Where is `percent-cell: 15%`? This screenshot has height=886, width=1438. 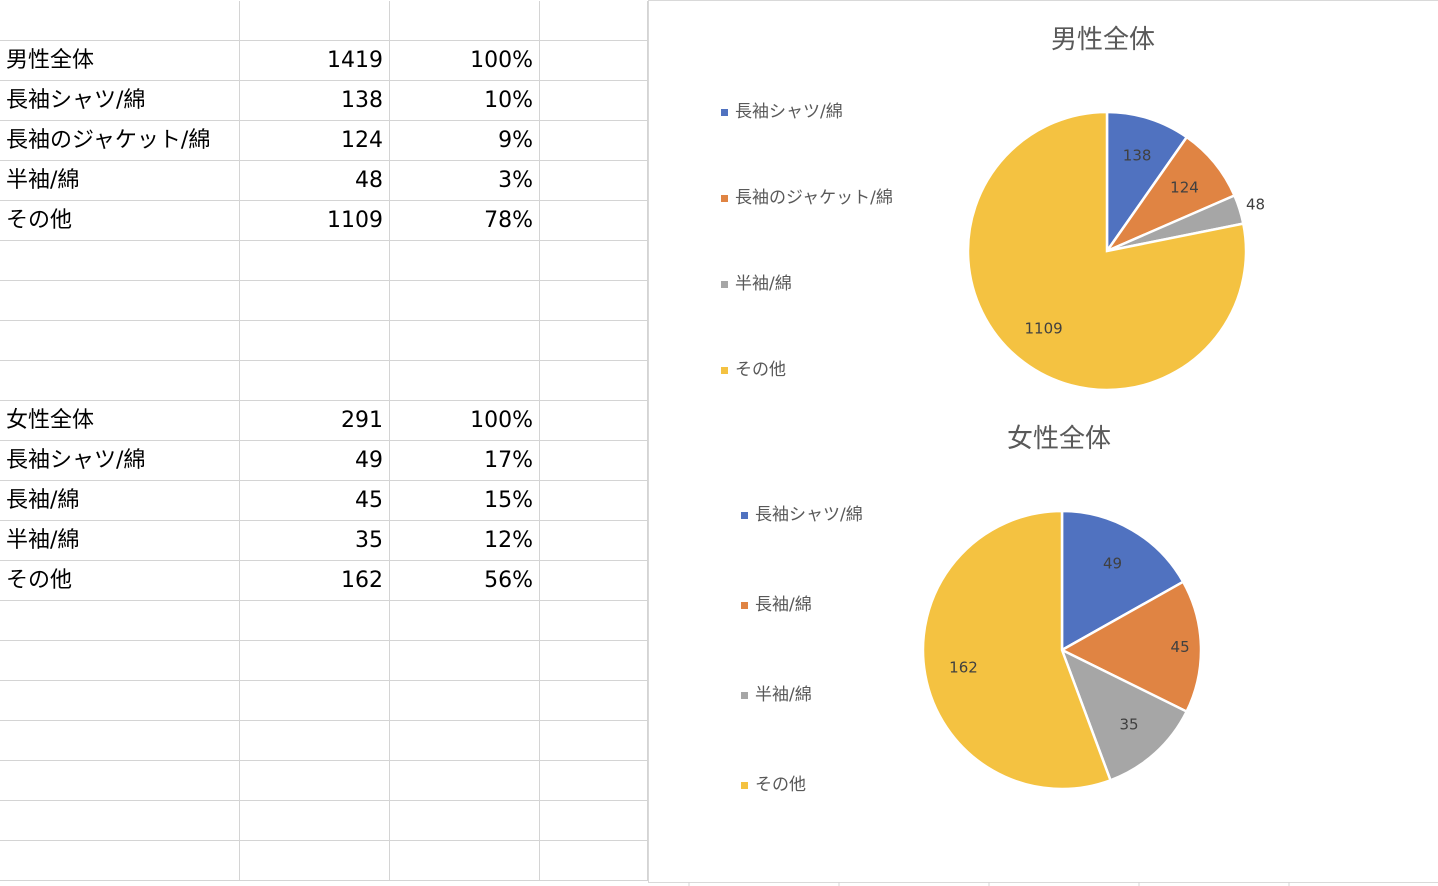 percent-cell: 15% is located at coordinates (465, 501).